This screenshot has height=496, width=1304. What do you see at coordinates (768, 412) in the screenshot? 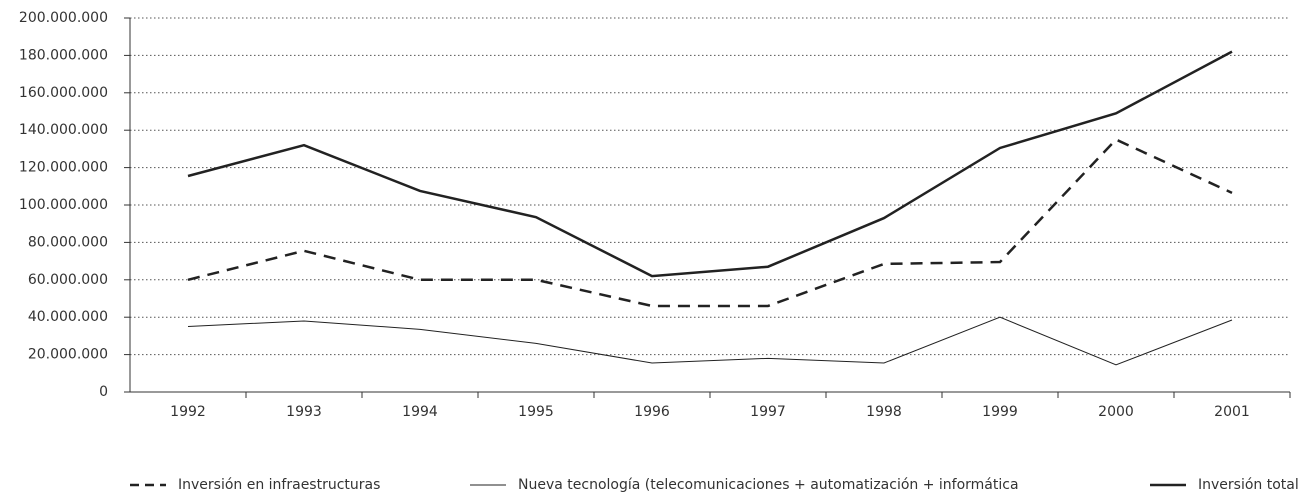
I see `x-tick-label: 1997` at bounding box center [768, 412].